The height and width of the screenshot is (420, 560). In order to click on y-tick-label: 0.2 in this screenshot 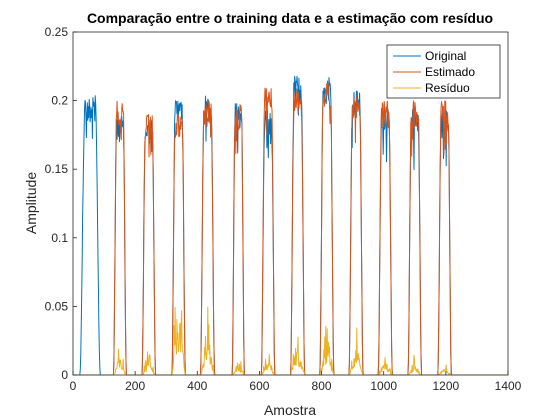, I will do `click(59, 101)`.